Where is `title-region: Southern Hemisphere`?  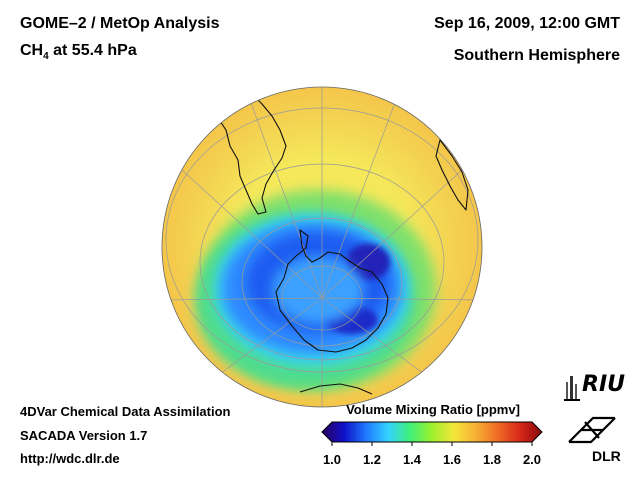 title-region: Southern Hemisphere is located at coordinates (536, 55).